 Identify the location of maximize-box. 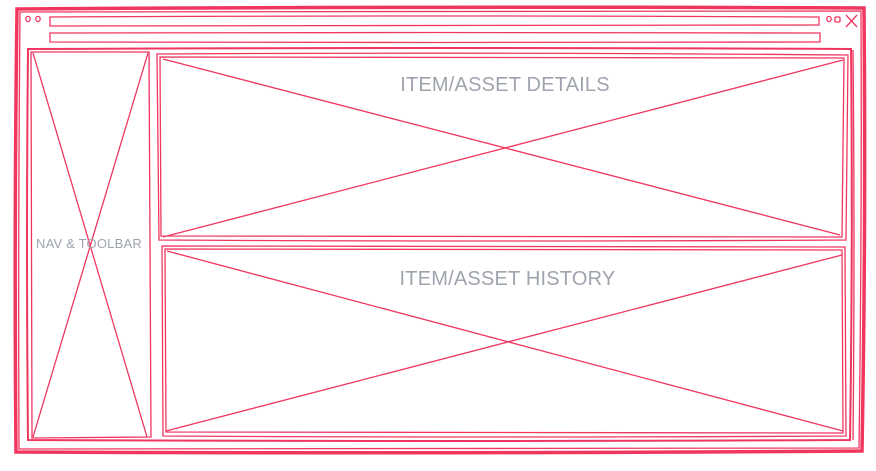
(837, 19).